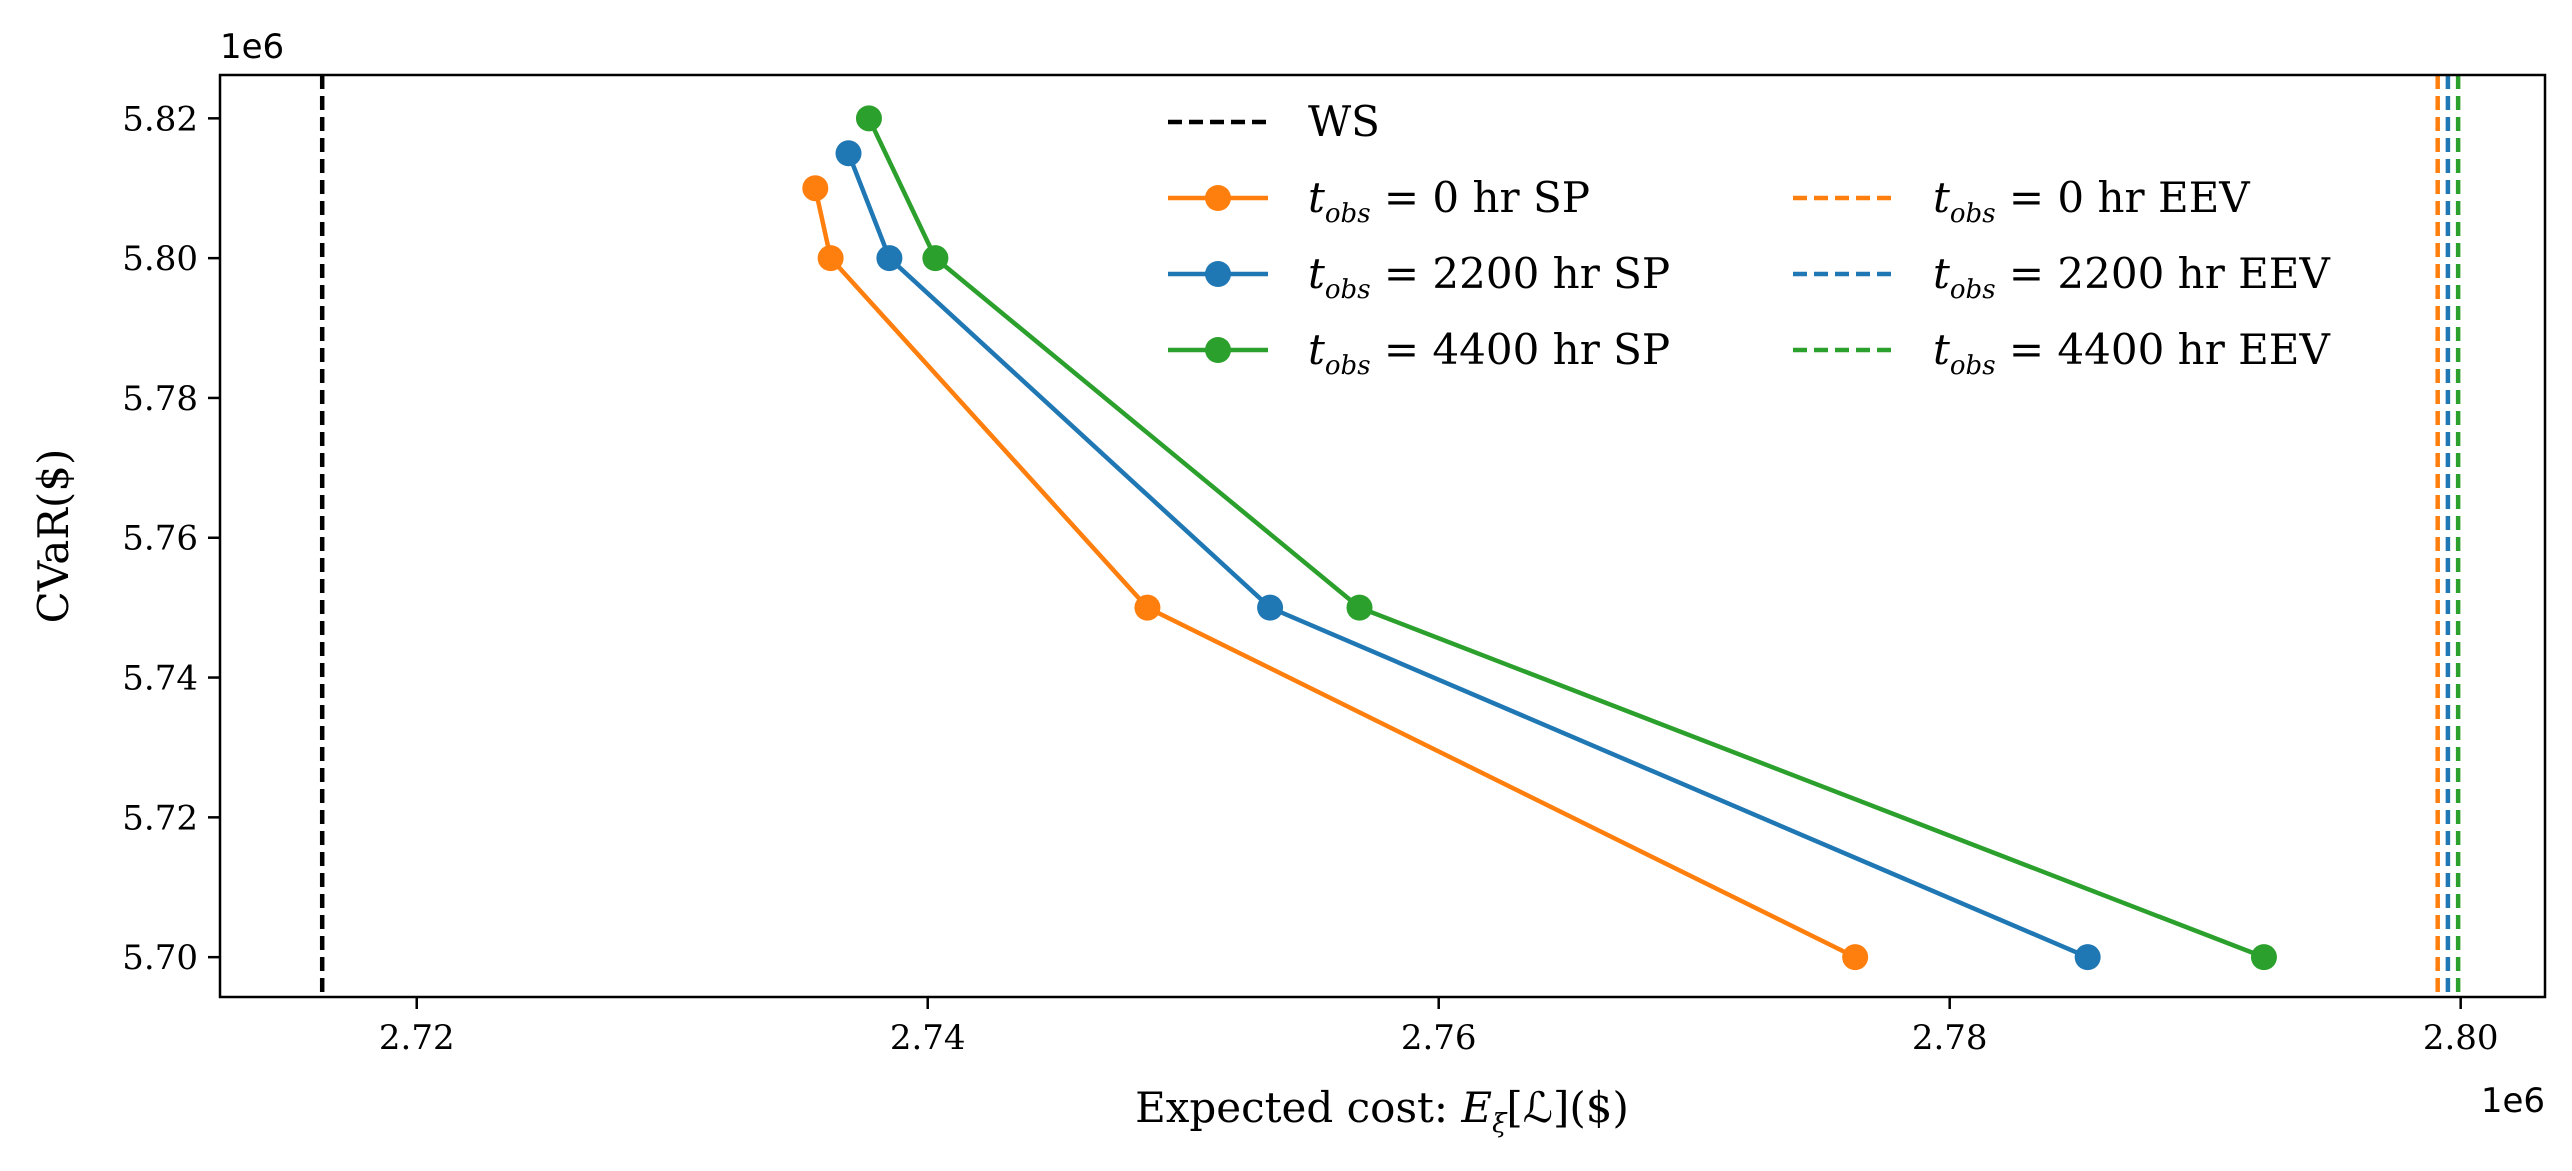  Describe the element at coordinates (2513, 1101) in the screenshot. I see `x-offset-label: 1e6` at that location.